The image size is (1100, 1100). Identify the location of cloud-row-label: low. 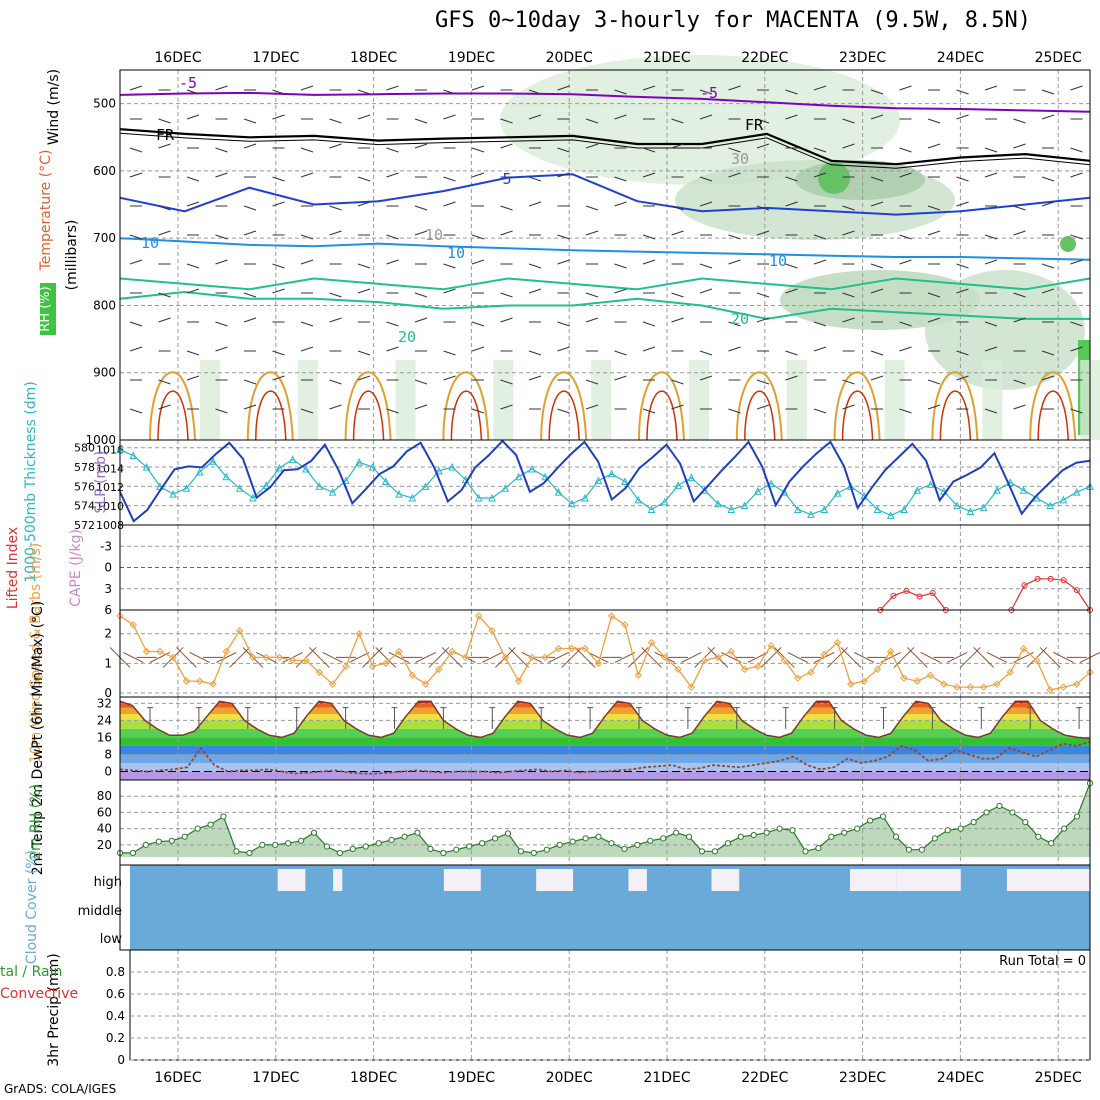
(111, 939).